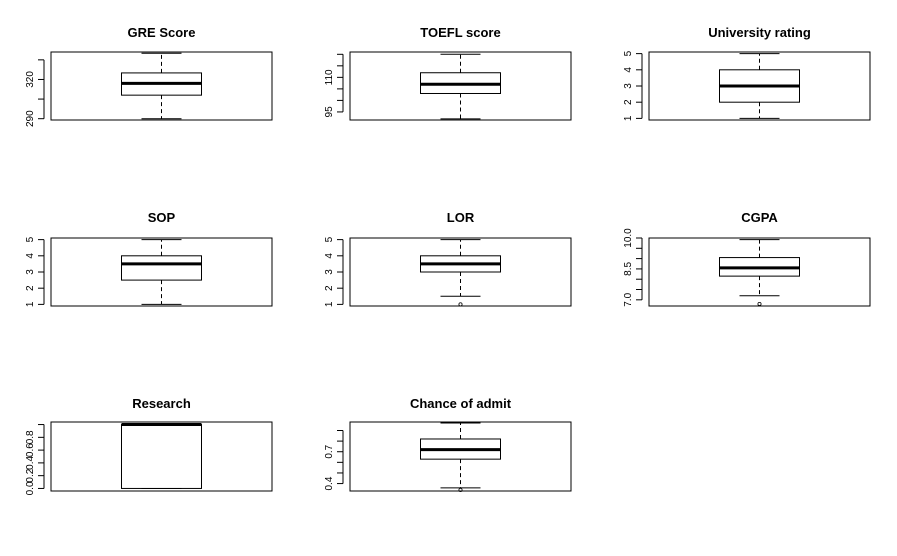 The width and height of the screenshot is (897, 556). I want to click on panel-title: CGPA, so click(759, 217).